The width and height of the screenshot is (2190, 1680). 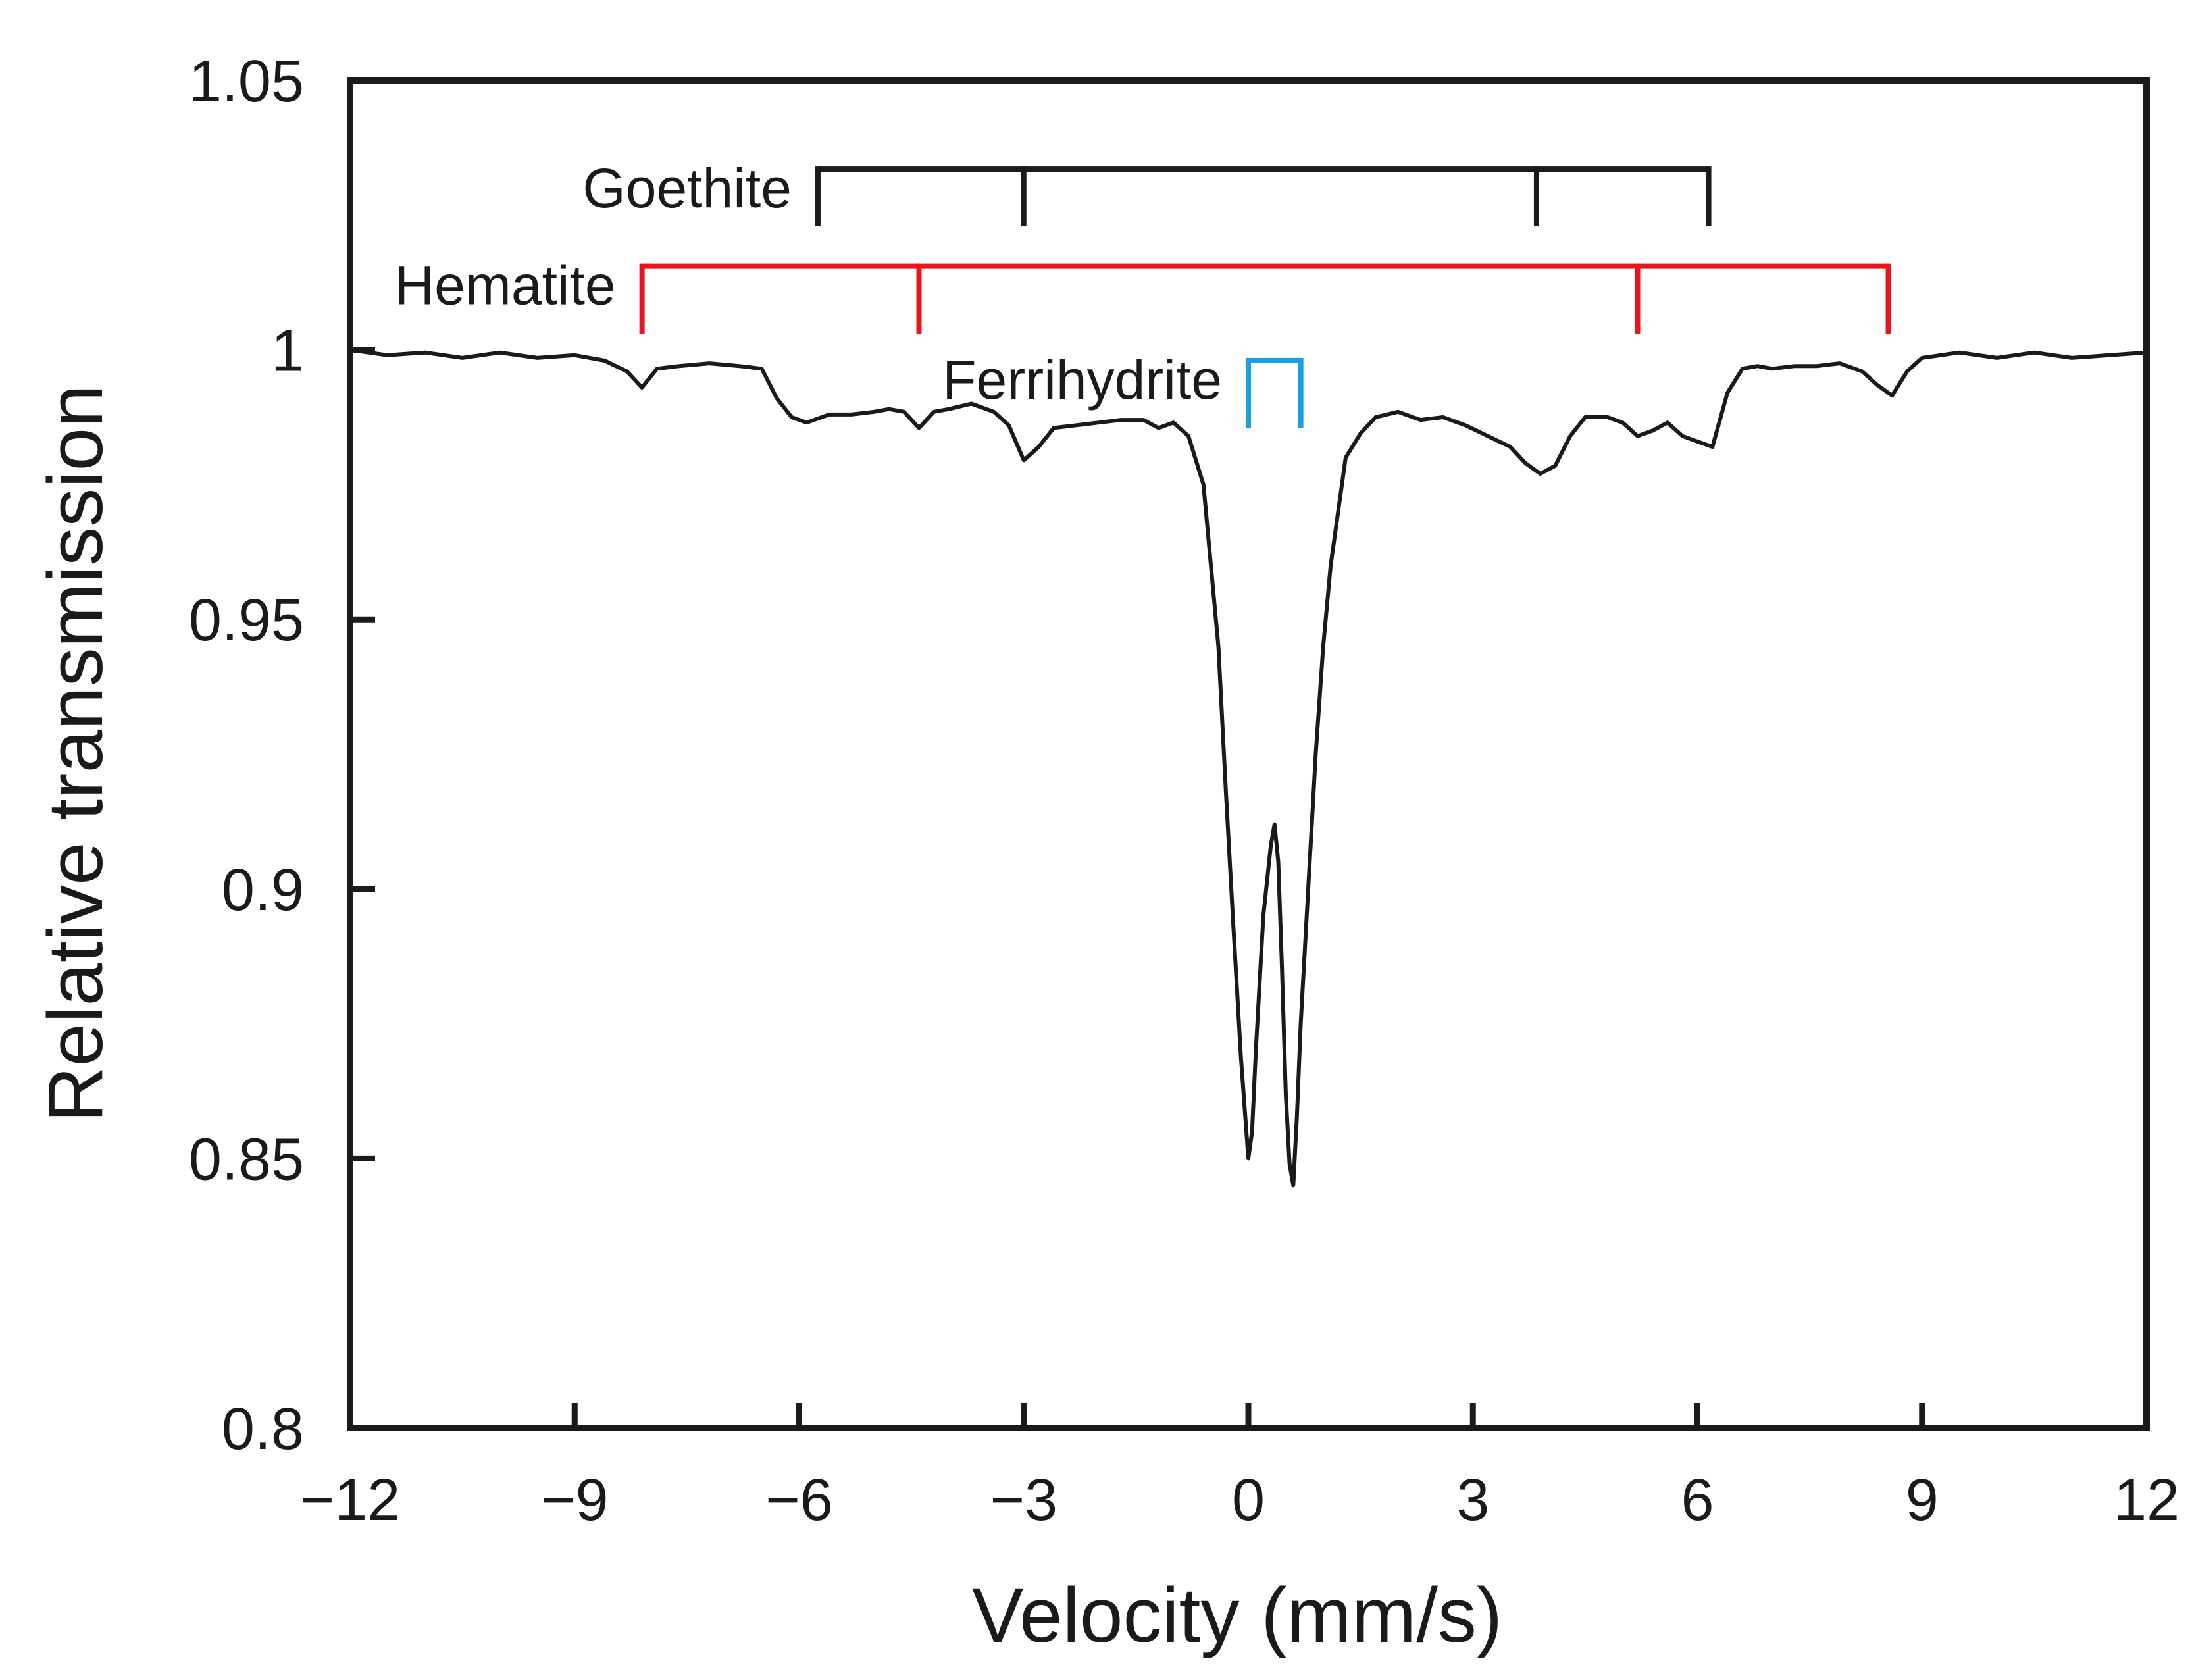 What do you see at coordinates (350, 1500) in the screenshot?
I see `x-tick-label: −12` at bounding box center [350, 1500].